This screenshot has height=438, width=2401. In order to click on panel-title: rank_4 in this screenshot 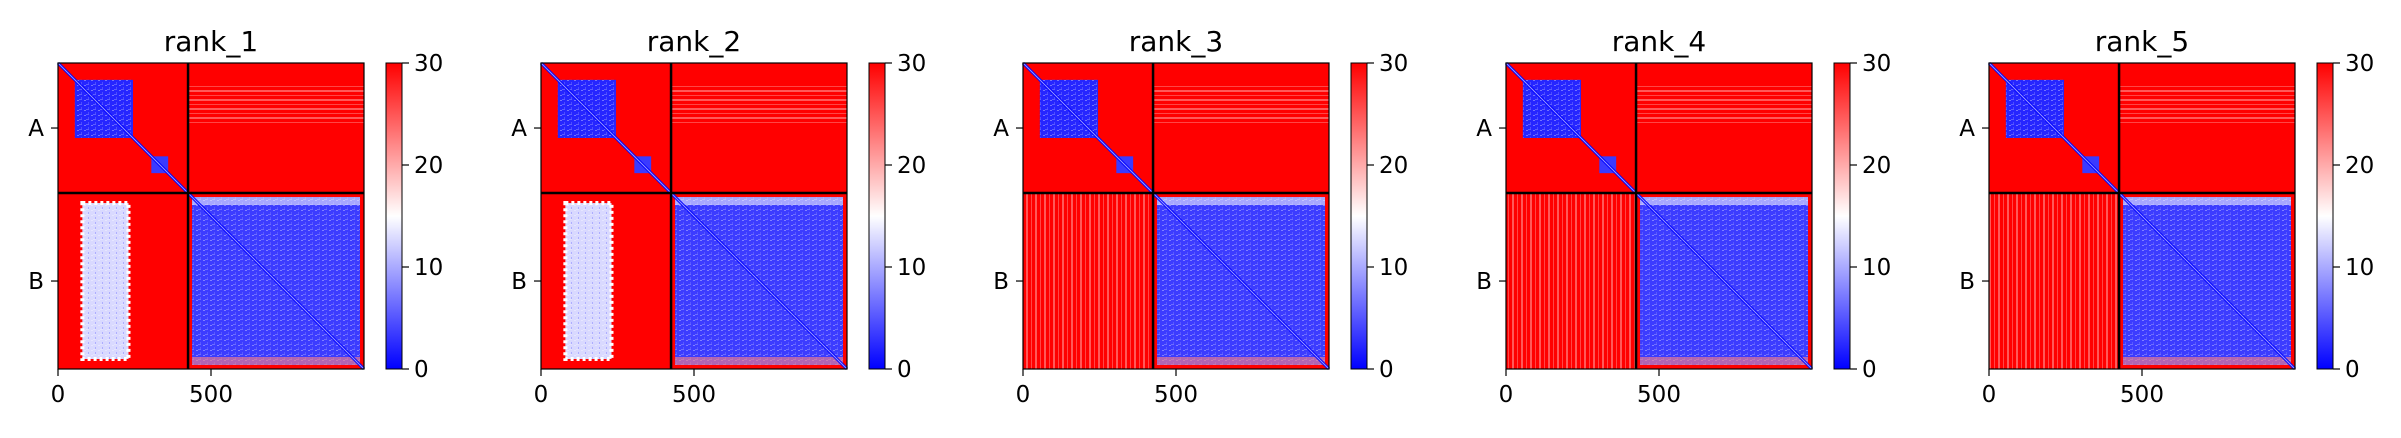, I will do `click(1659, 41)`.